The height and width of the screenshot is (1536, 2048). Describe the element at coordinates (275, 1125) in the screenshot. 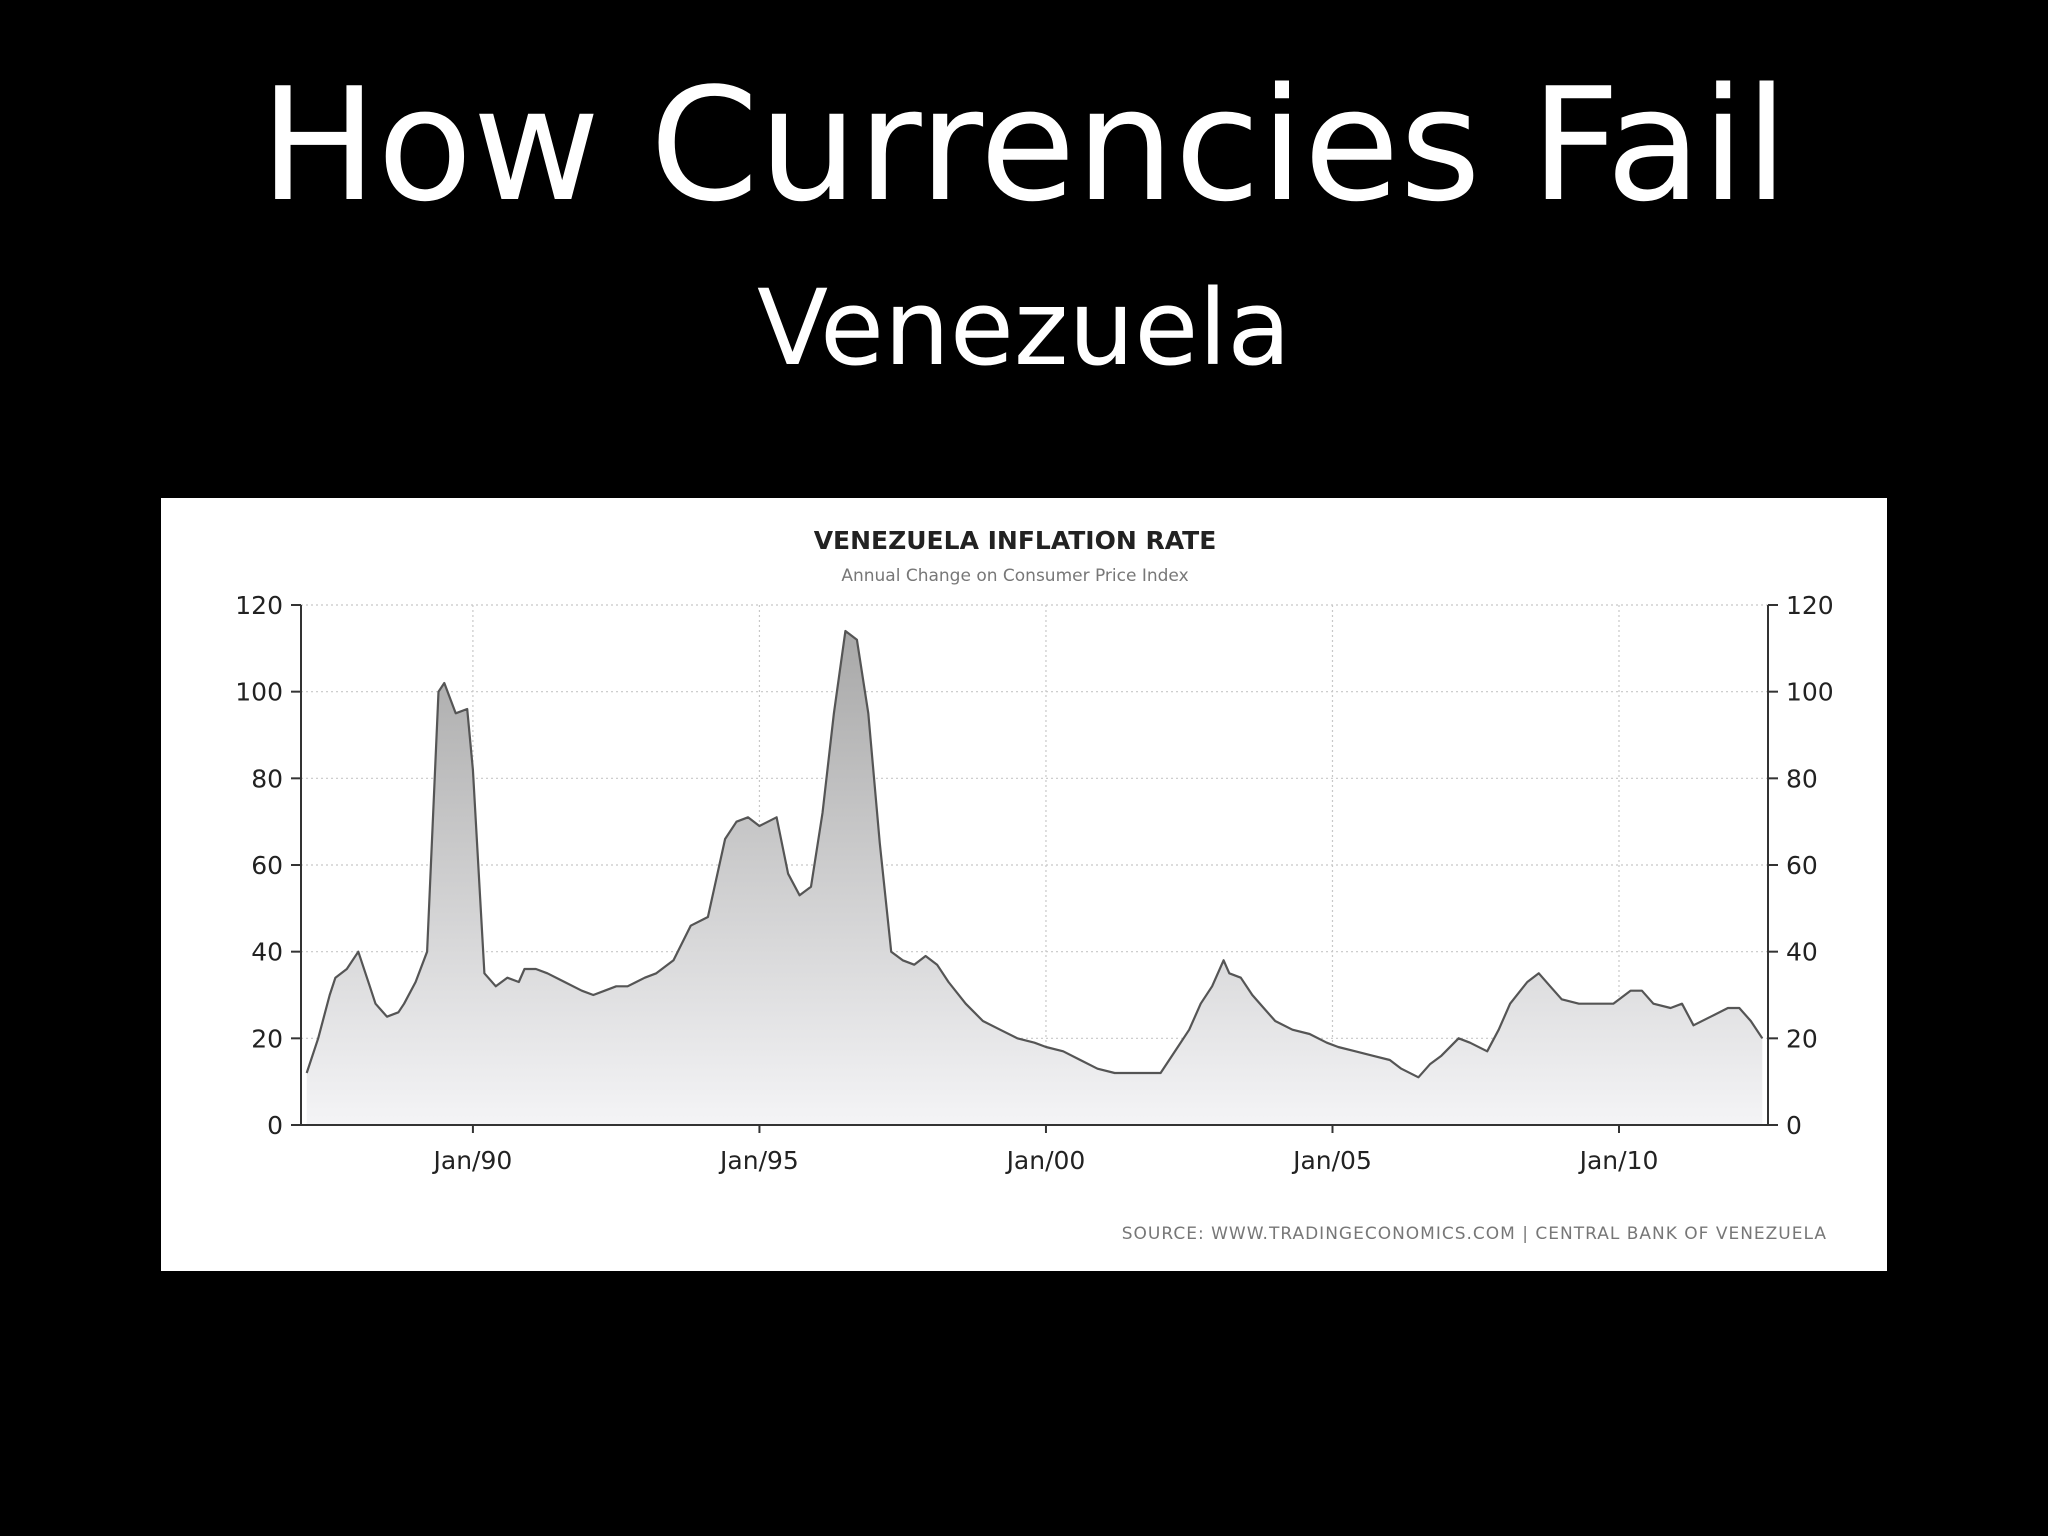

I see `y-tick-label-left: 0` at that location.